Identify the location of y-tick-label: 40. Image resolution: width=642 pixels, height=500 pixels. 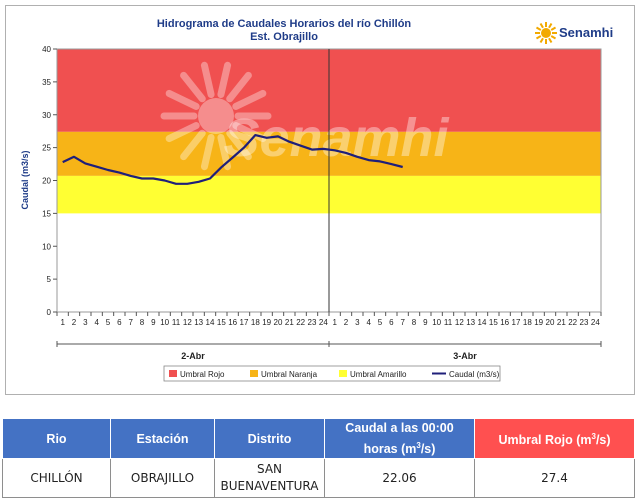
(46, 49).